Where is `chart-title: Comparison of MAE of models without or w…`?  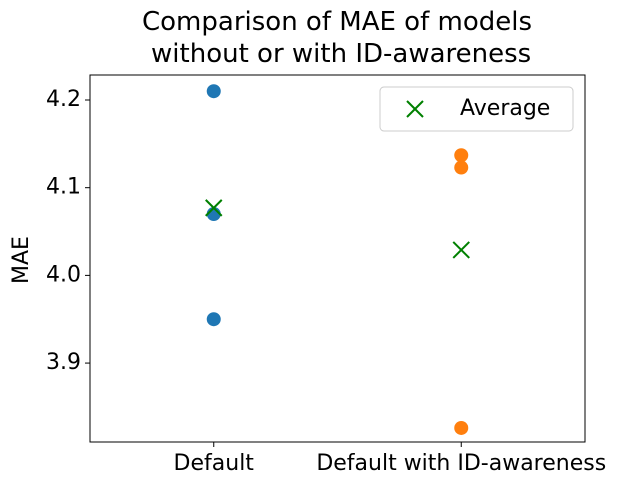
chart-title: Comparison of MAE of models without or w… is located at coordinates (337, 38).